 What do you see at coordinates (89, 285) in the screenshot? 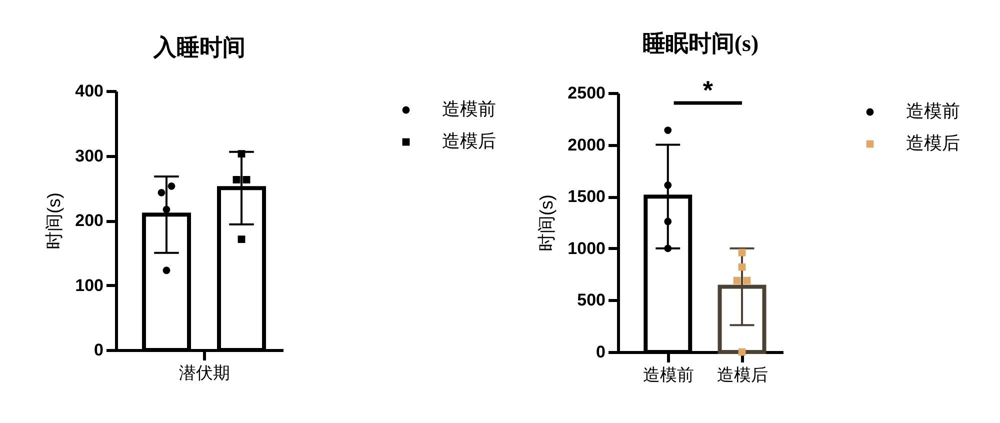
I see `y-tick-label: 100` at bounding box center [89, 285].